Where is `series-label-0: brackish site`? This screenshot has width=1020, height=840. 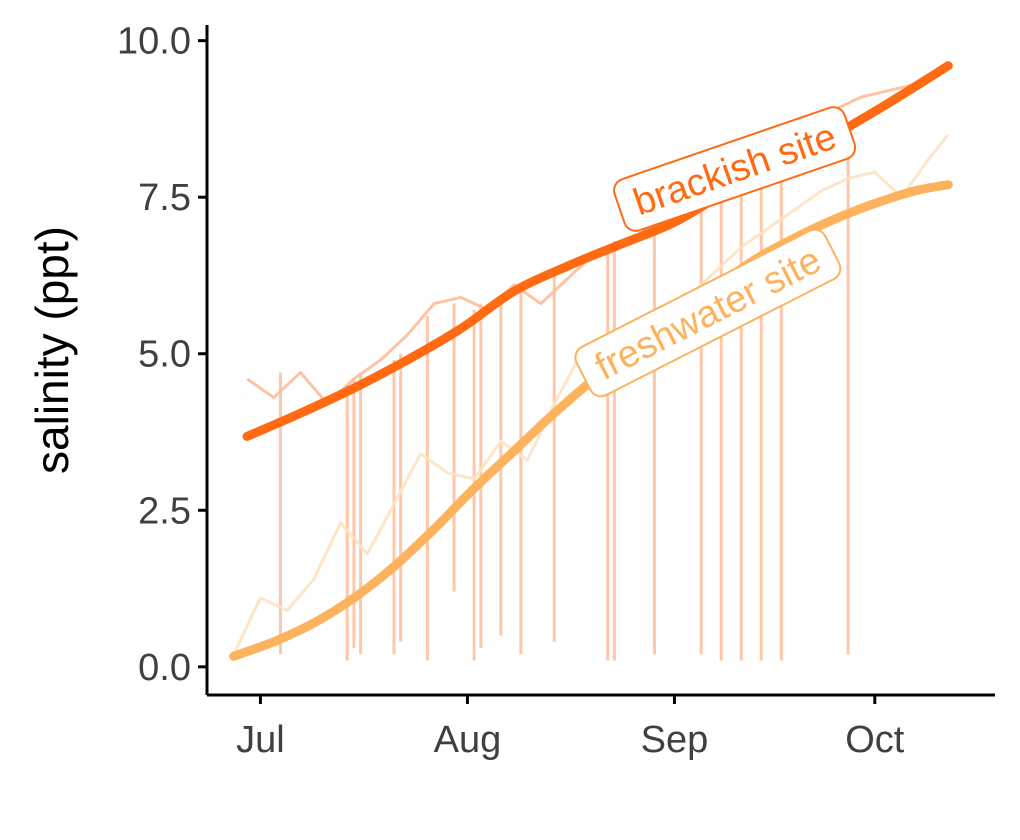
series-label-0: brackish site is located at coordinates (735, 169).